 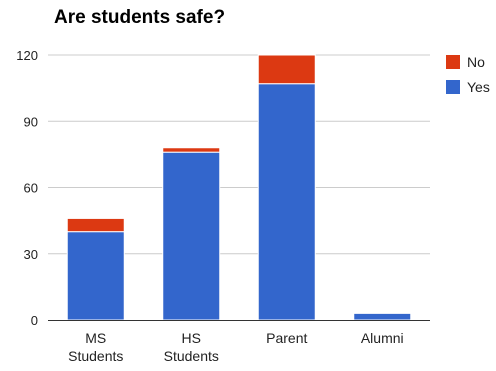 What do you see at coordinates (31, 121) in the screenshot?
I see `y-tick-label: 90` at bounding box center [31, 121].